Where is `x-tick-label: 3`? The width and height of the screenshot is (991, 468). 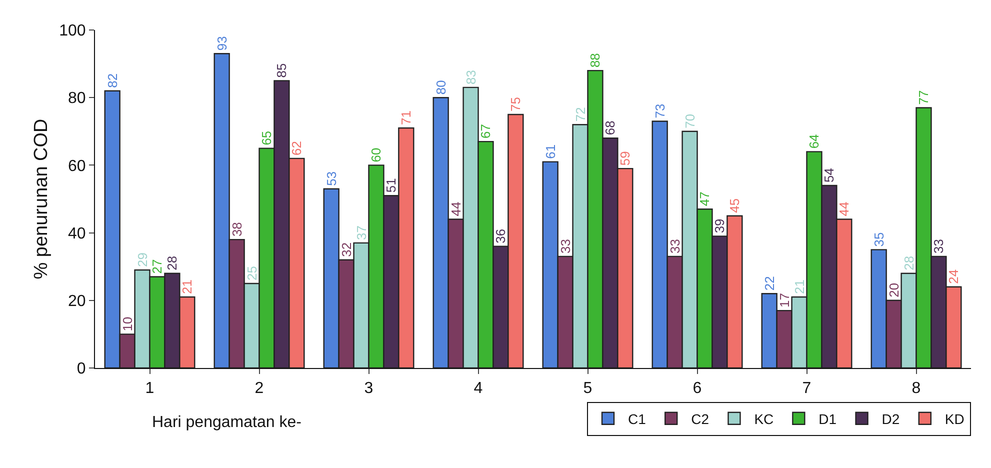 x-tick-label: 3 is located at coordinates (369, 389).